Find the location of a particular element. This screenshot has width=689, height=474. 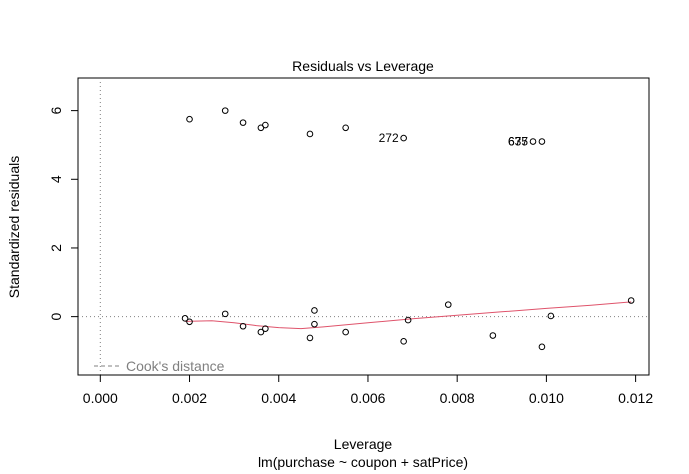

x-axis: 0.000 0.002 0.004 0.006 0.008 0.010 0.012 is located at coordinates (368, 390).